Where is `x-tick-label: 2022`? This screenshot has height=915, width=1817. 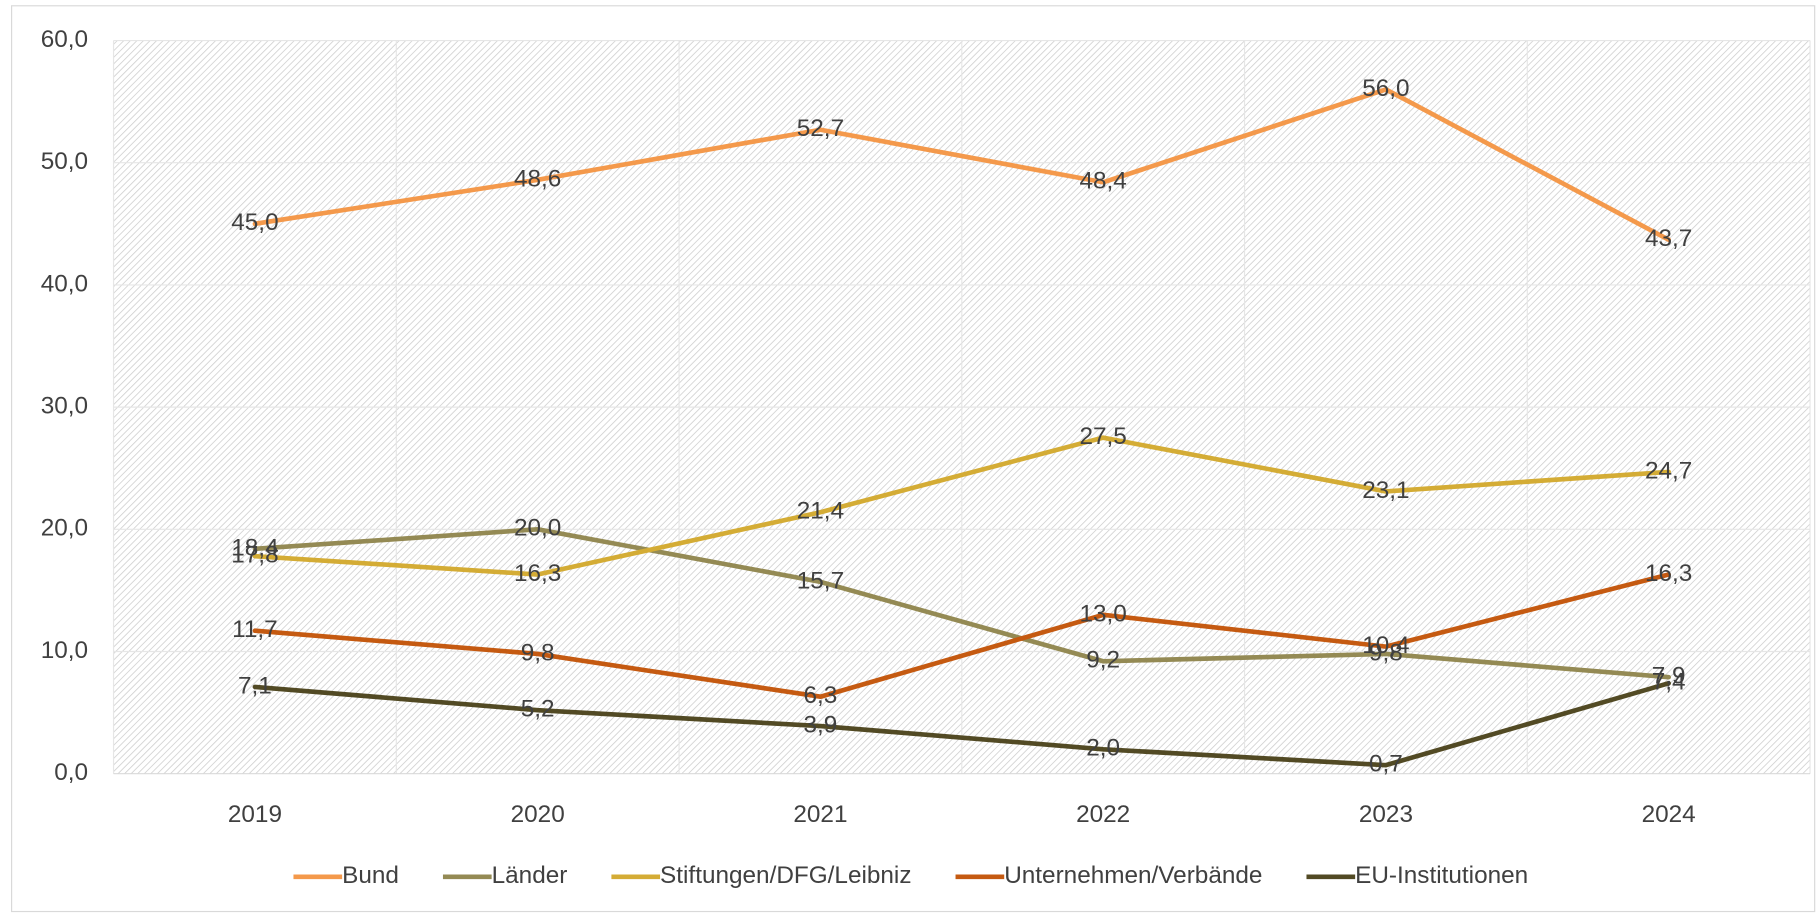
x-tick-label: 2022 is located at coordinates (1103, 814).